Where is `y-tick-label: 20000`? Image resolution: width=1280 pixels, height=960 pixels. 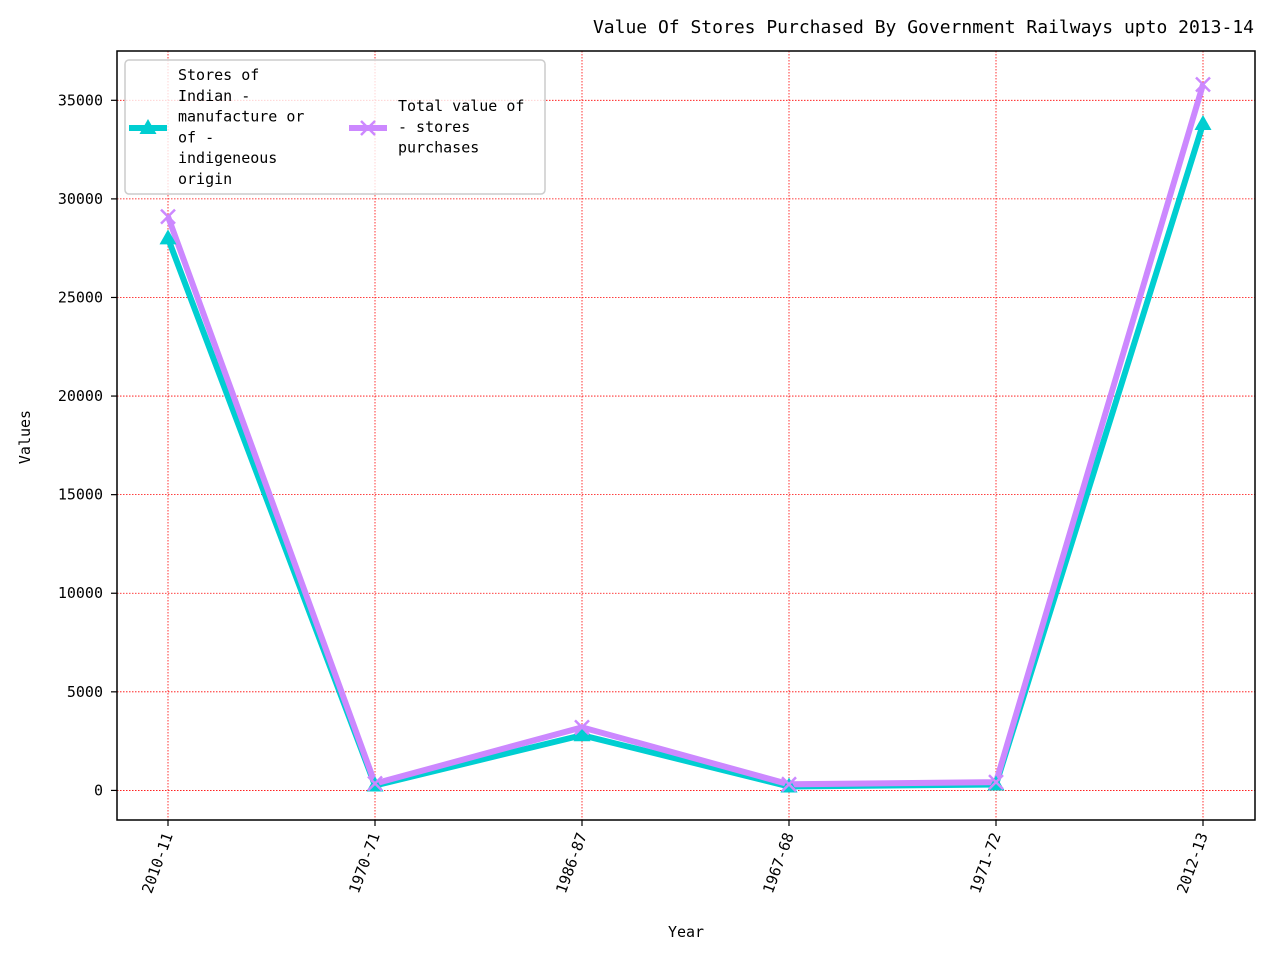
y-tick-label: 20000 is located at coordinates (80, 396).